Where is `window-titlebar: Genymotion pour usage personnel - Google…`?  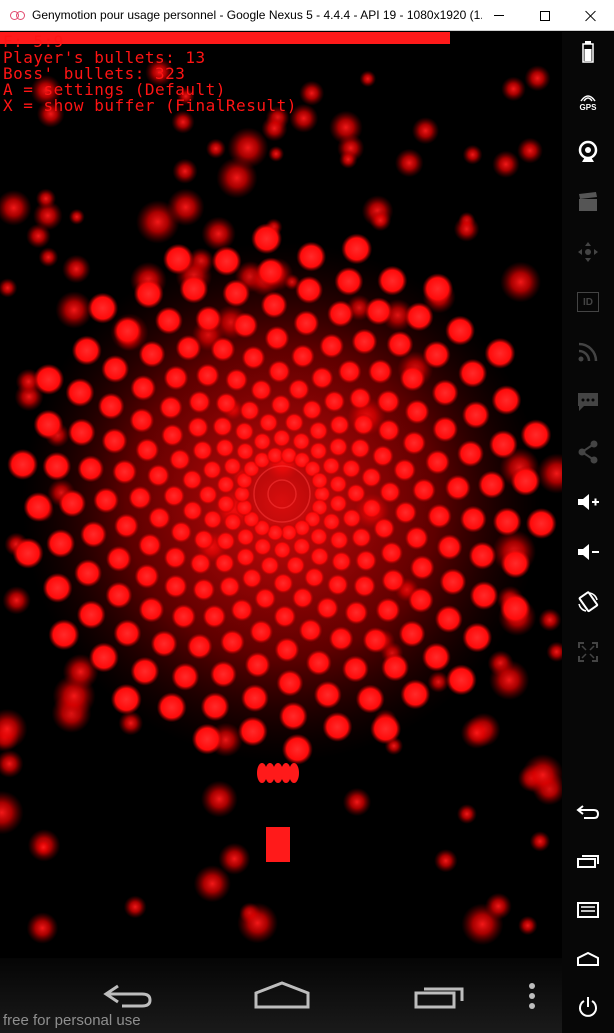 window-titlebar: Genymotion pour usage personnel - Google… is located at coordinates (307, 15).